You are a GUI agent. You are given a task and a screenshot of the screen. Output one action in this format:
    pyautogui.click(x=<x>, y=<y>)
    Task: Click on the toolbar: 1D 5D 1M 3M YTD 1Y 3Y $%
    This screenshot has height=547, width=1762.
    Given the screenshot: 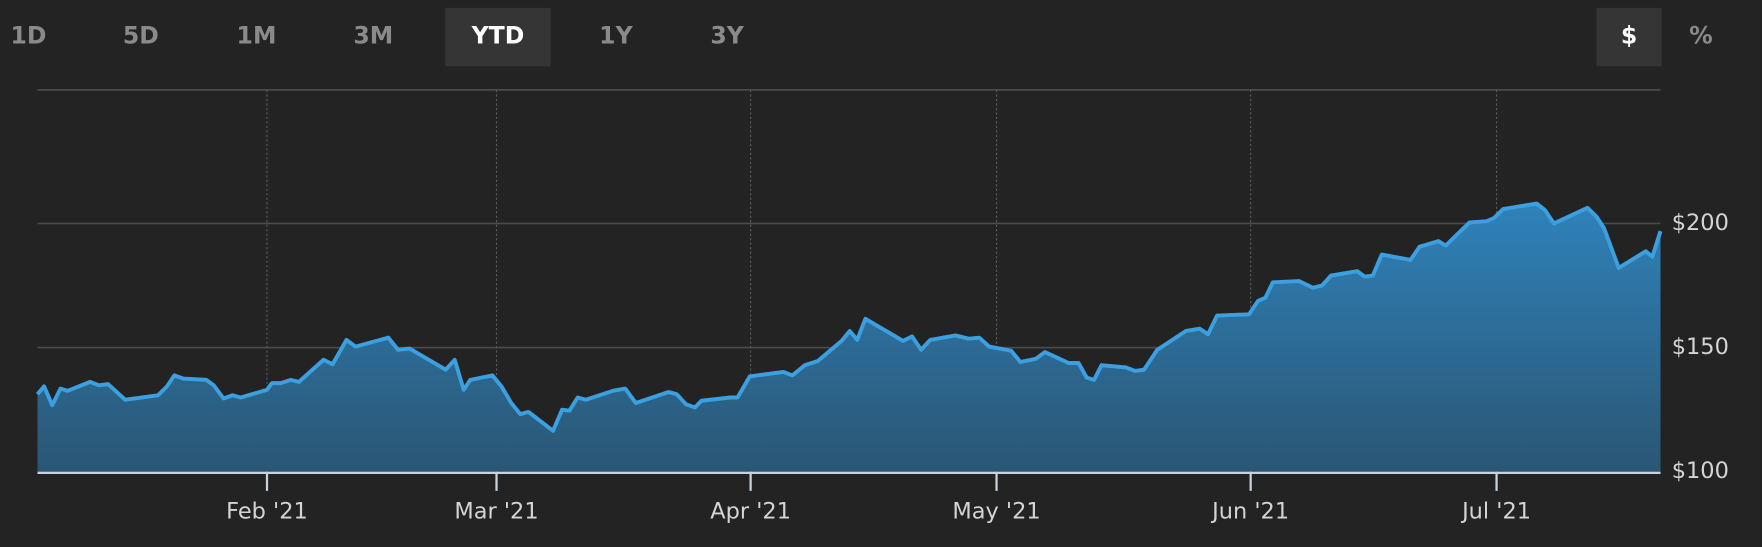 What is the action you would take?
    pyautogui.click(x=861, y=37)
    